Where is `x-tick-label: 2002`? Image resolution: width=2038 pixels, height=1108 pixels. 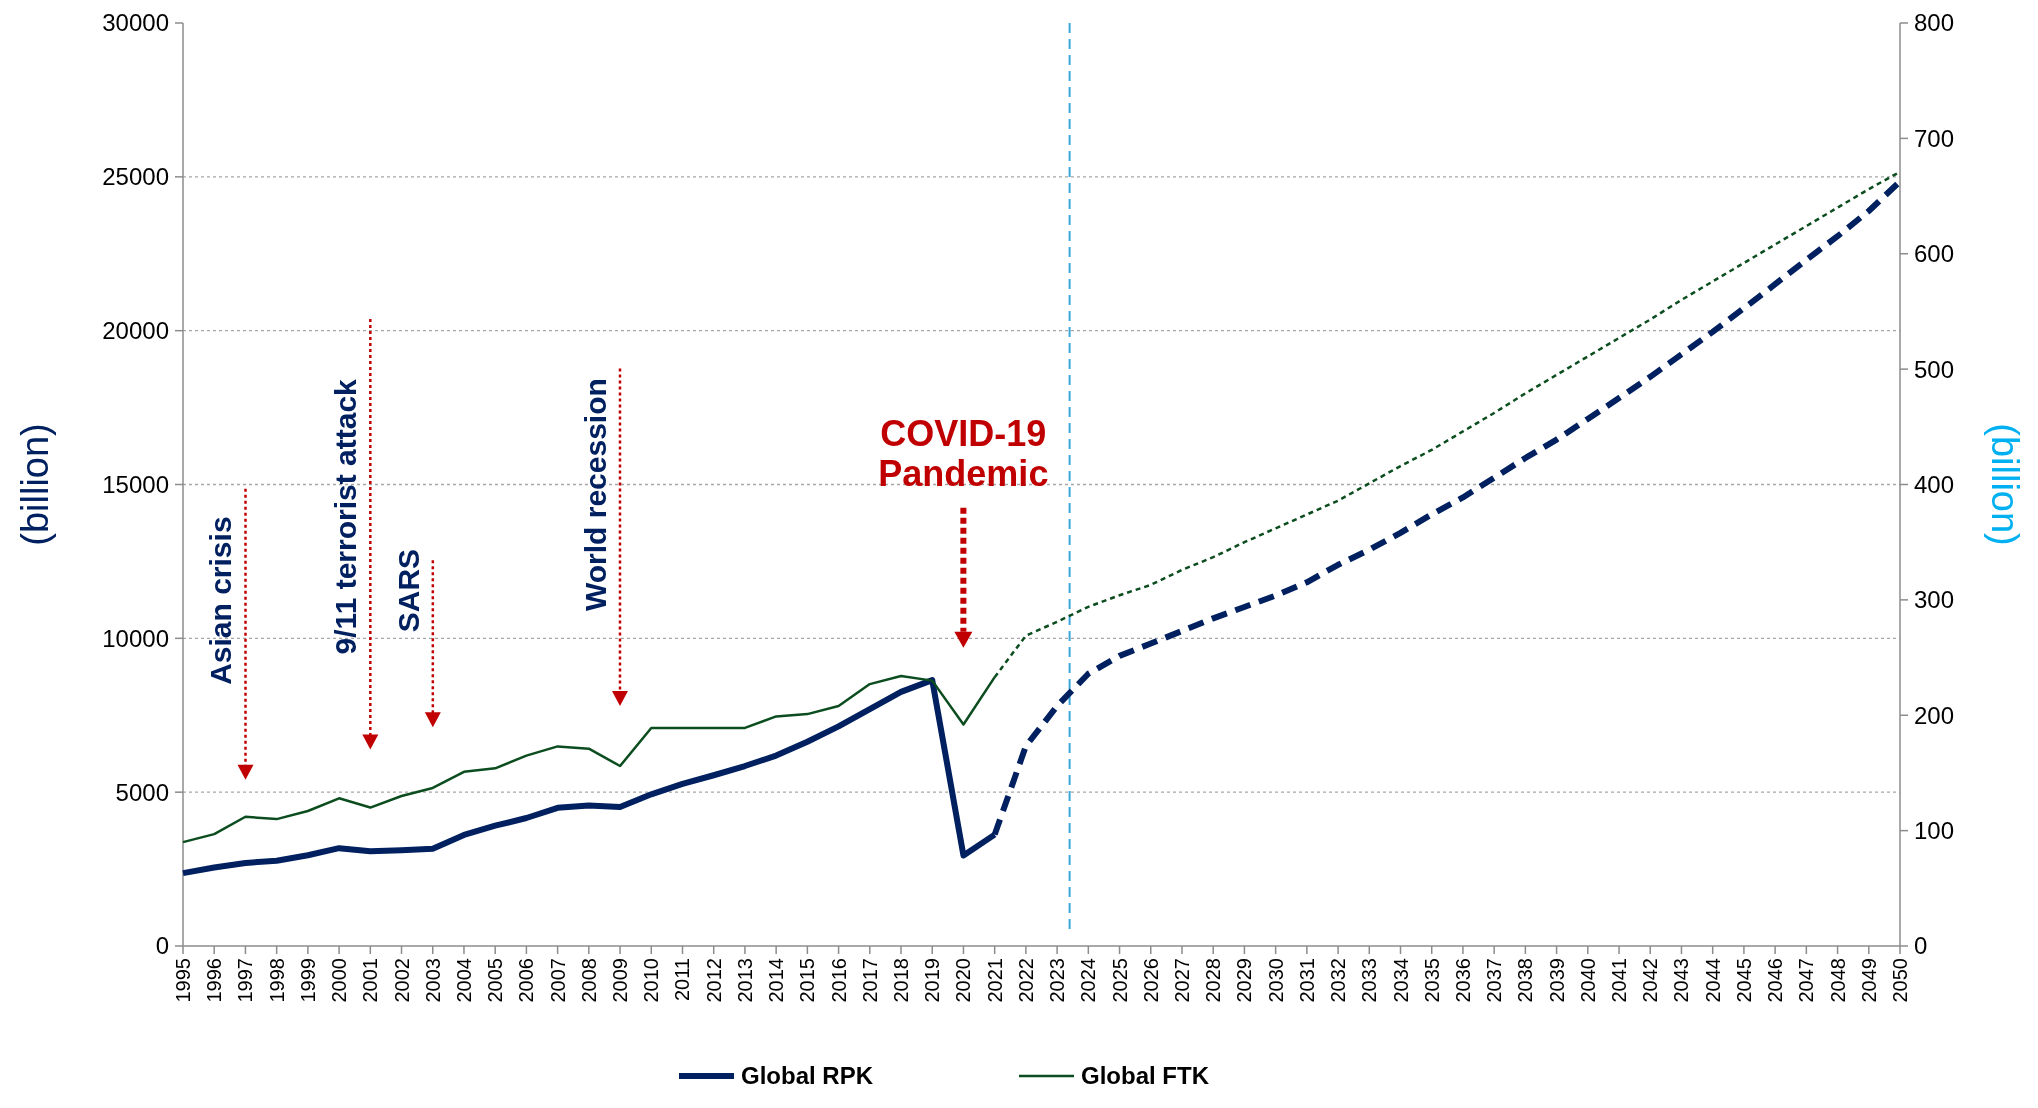
x-tick-label: 2002 is located at coordinates (401, 980).